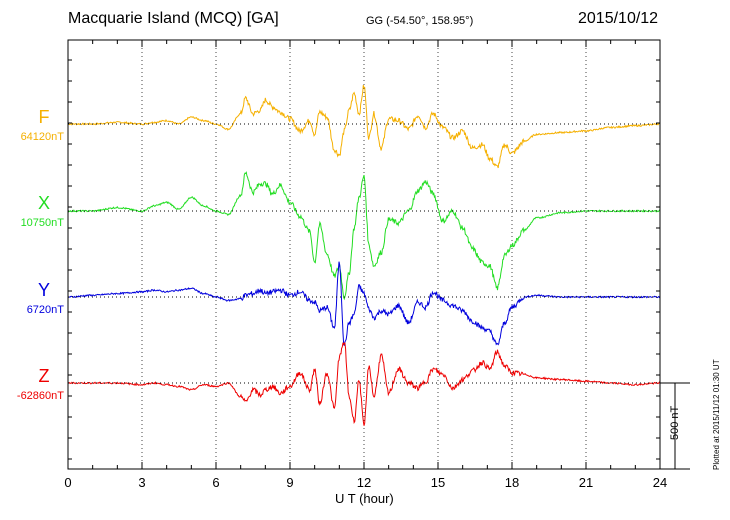 Image resolution: width=730 pixels, height=520 pixels. Describe the element at coordinates (364, 303) in the screenshot. I see `trace-y` at that location.